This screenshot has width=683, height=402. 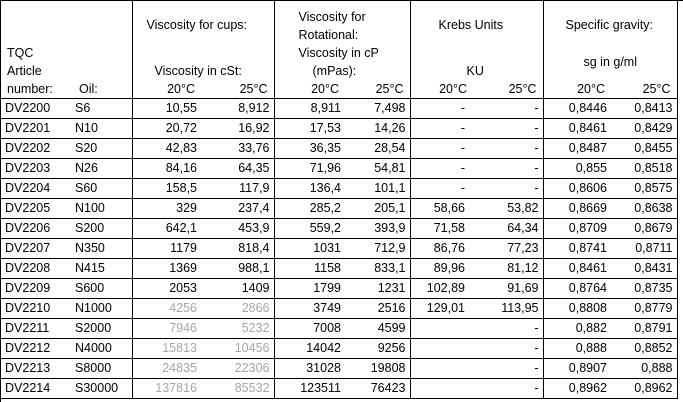 What do you see at coordinates (378, 388) in the screenshot?
I see `cell-rot-25: 76423` at bounding box center [378, 388].